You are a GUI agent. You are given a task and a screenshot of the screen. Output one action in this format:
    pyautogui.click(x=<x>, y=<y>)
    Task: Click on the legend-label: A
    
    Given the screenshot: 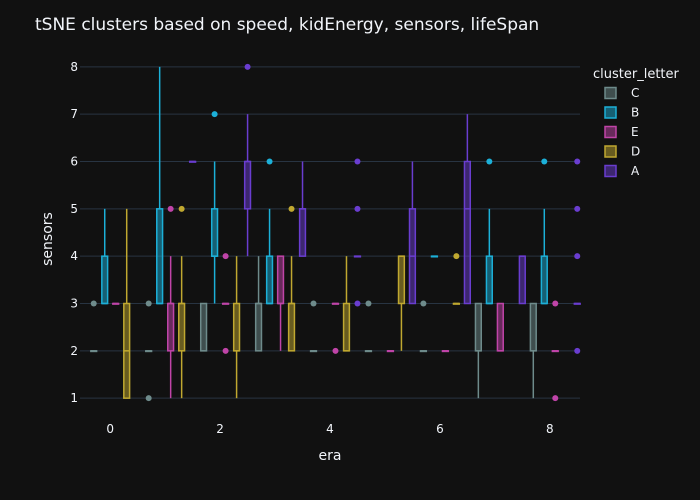 What is the action you would take?
    pyautogui.click(x=635, y=171)
    